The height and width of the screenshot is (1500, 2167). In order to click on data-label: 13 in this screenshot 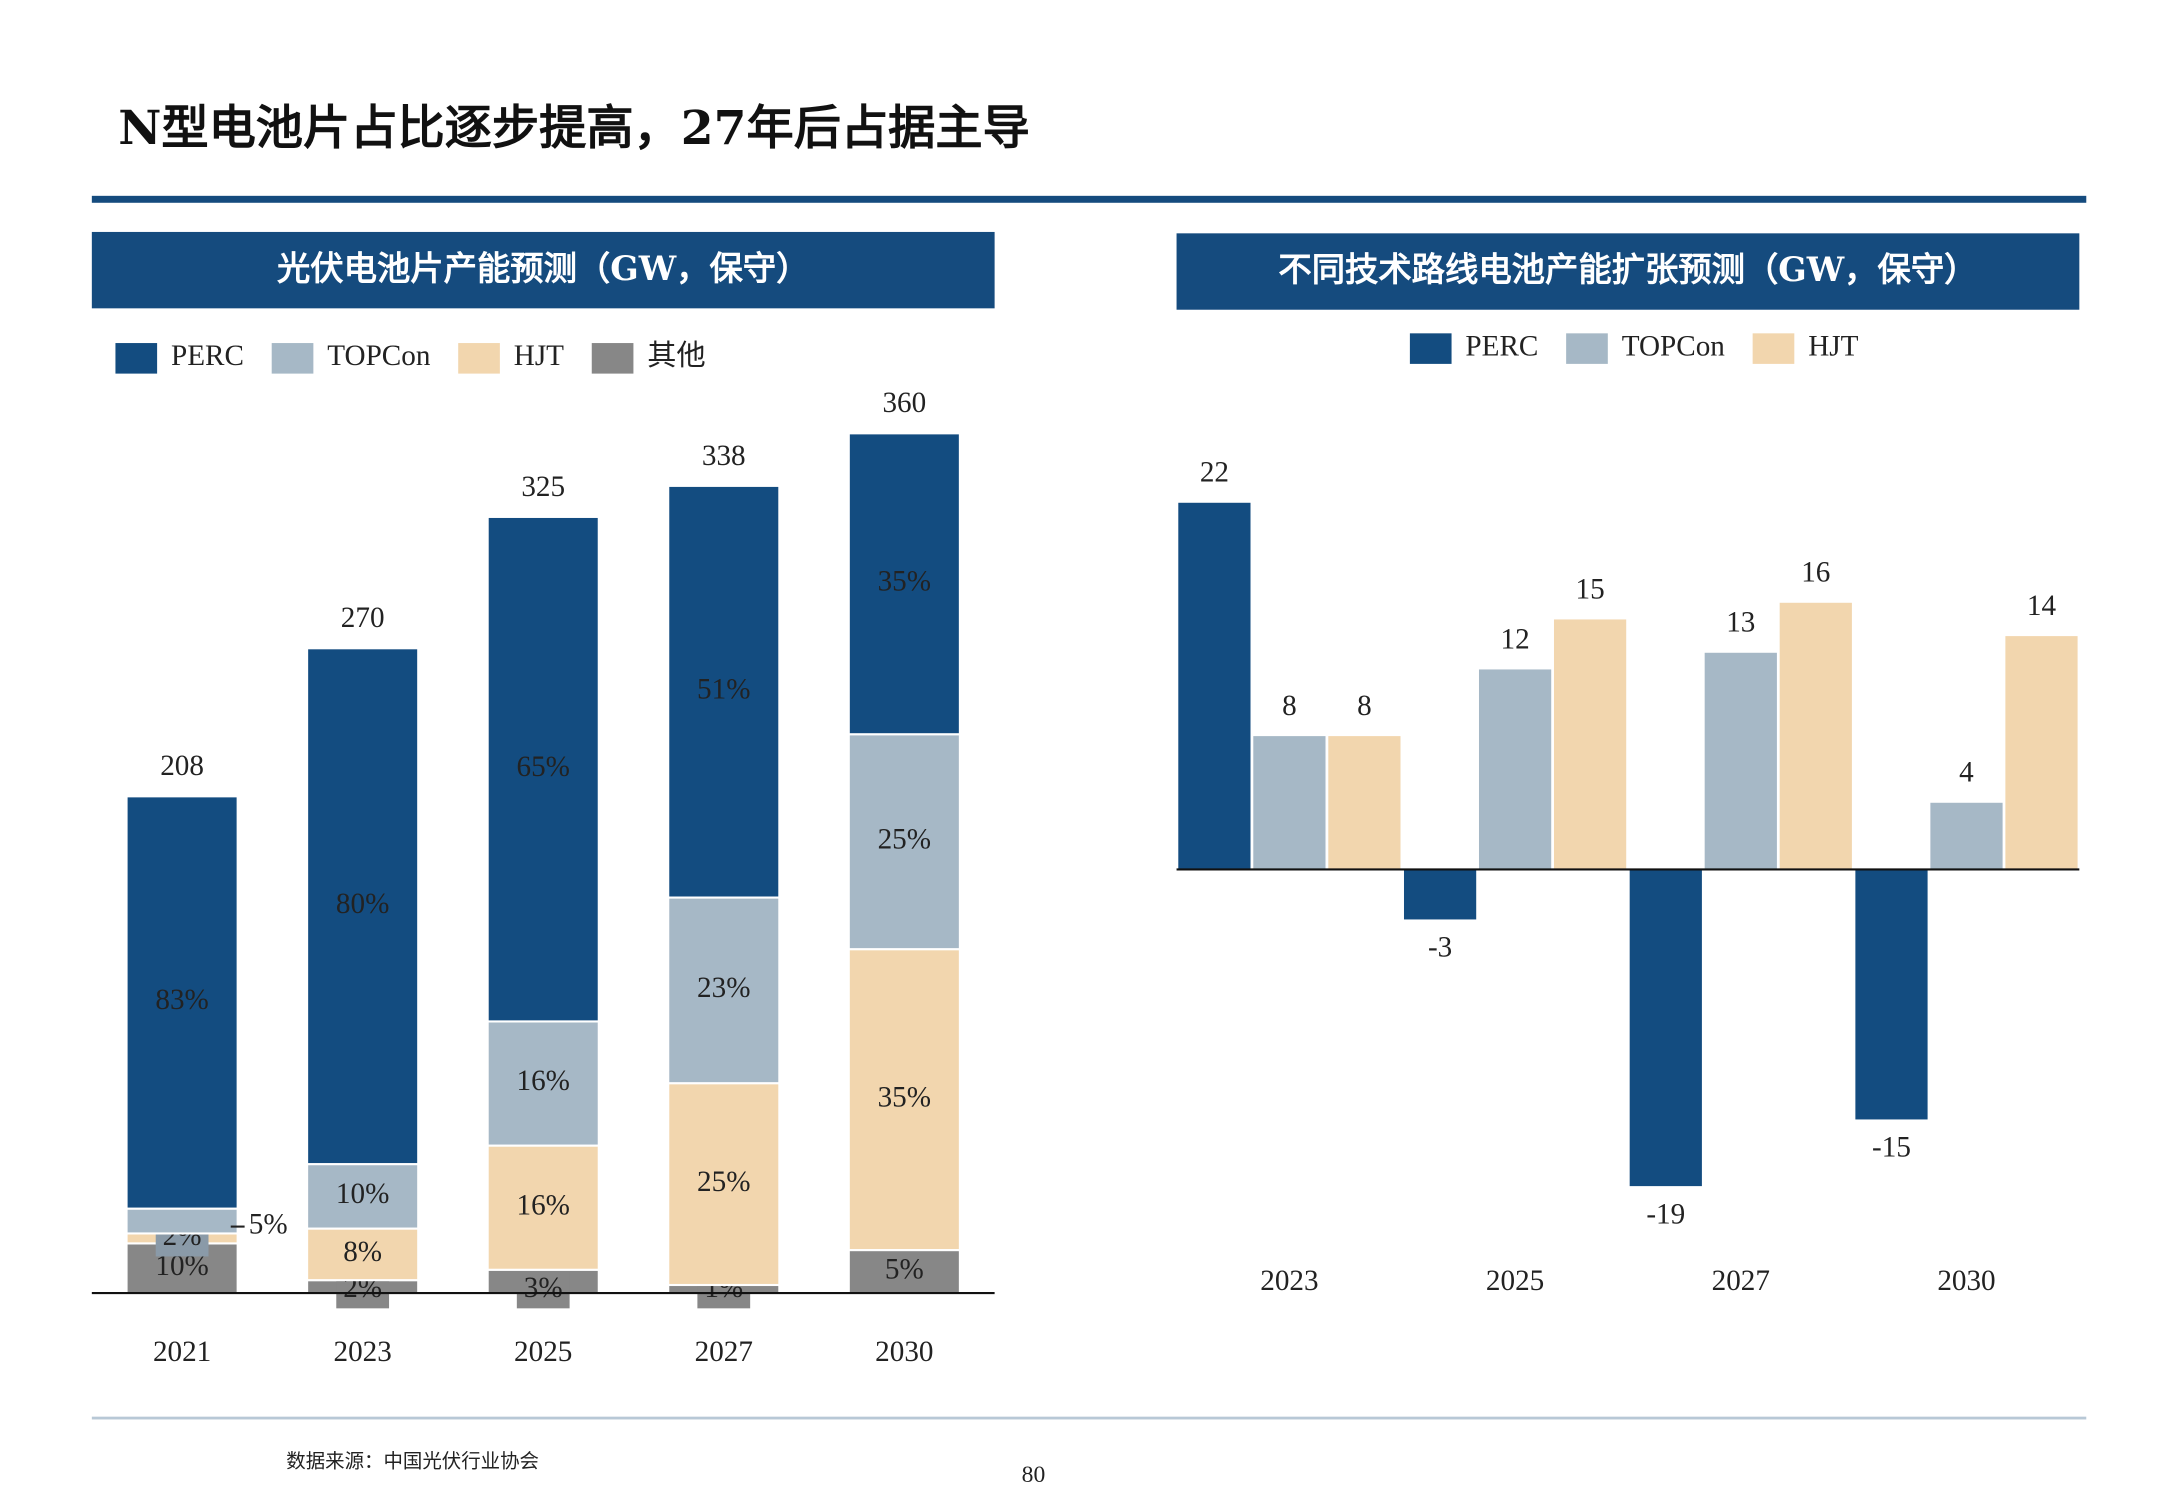, I will do `click(1740, 623)`.